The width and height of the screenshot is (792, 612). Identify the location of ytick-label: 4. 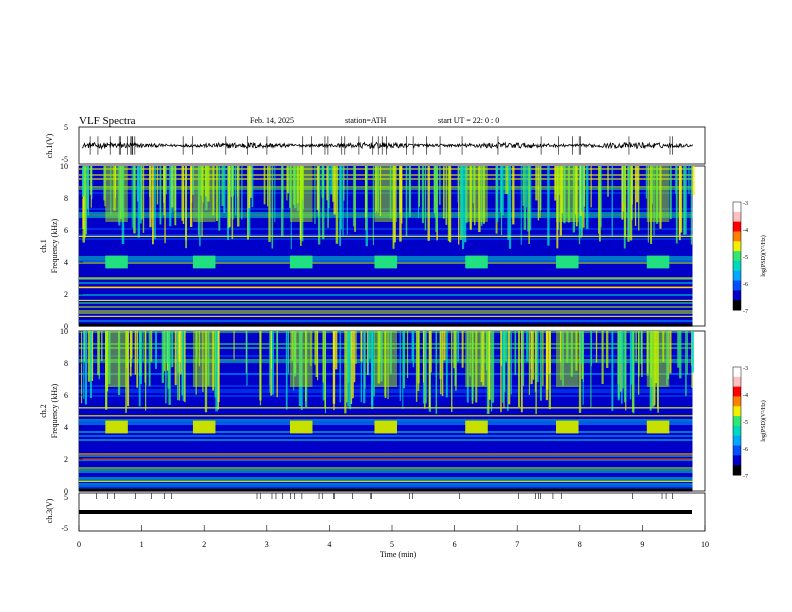
(66, 427).